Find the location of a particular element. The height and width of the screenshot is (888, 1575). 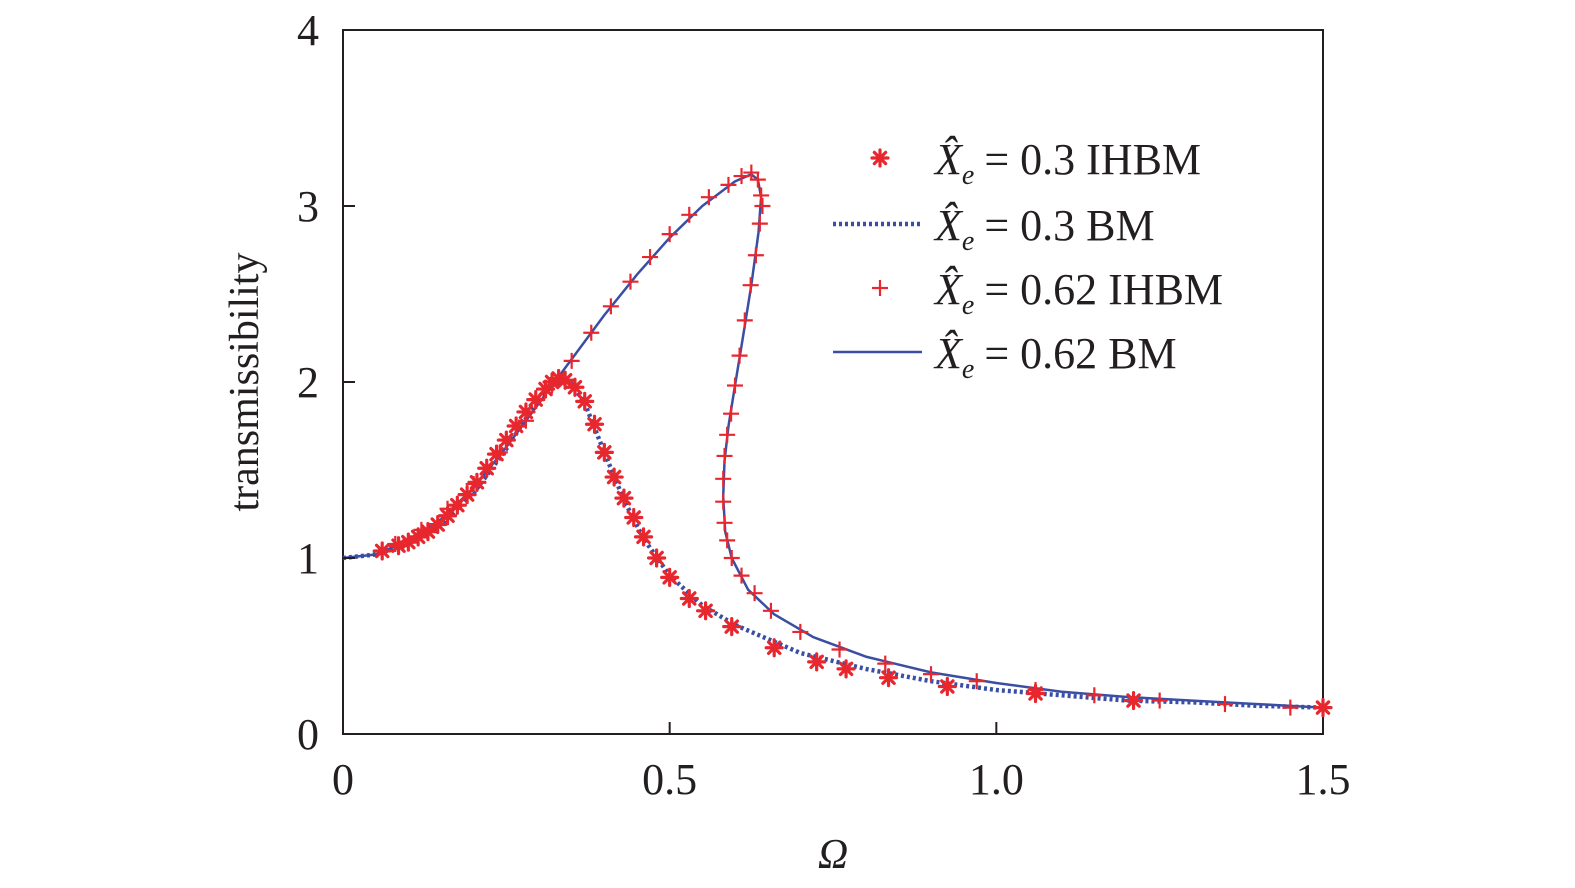

legend-label: X̂e = 0.3 IHBM is located at coordinates (1067, 163).